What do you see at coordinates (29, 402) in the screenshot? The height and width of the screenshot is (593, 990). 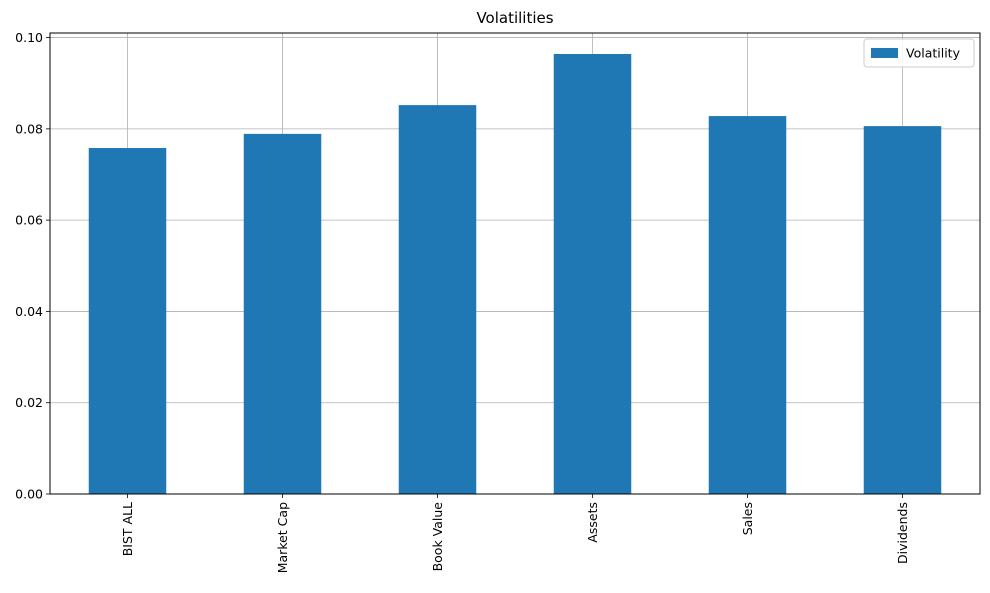 I see `y-tick-label: 0.02` at bounding box center [29, 402].